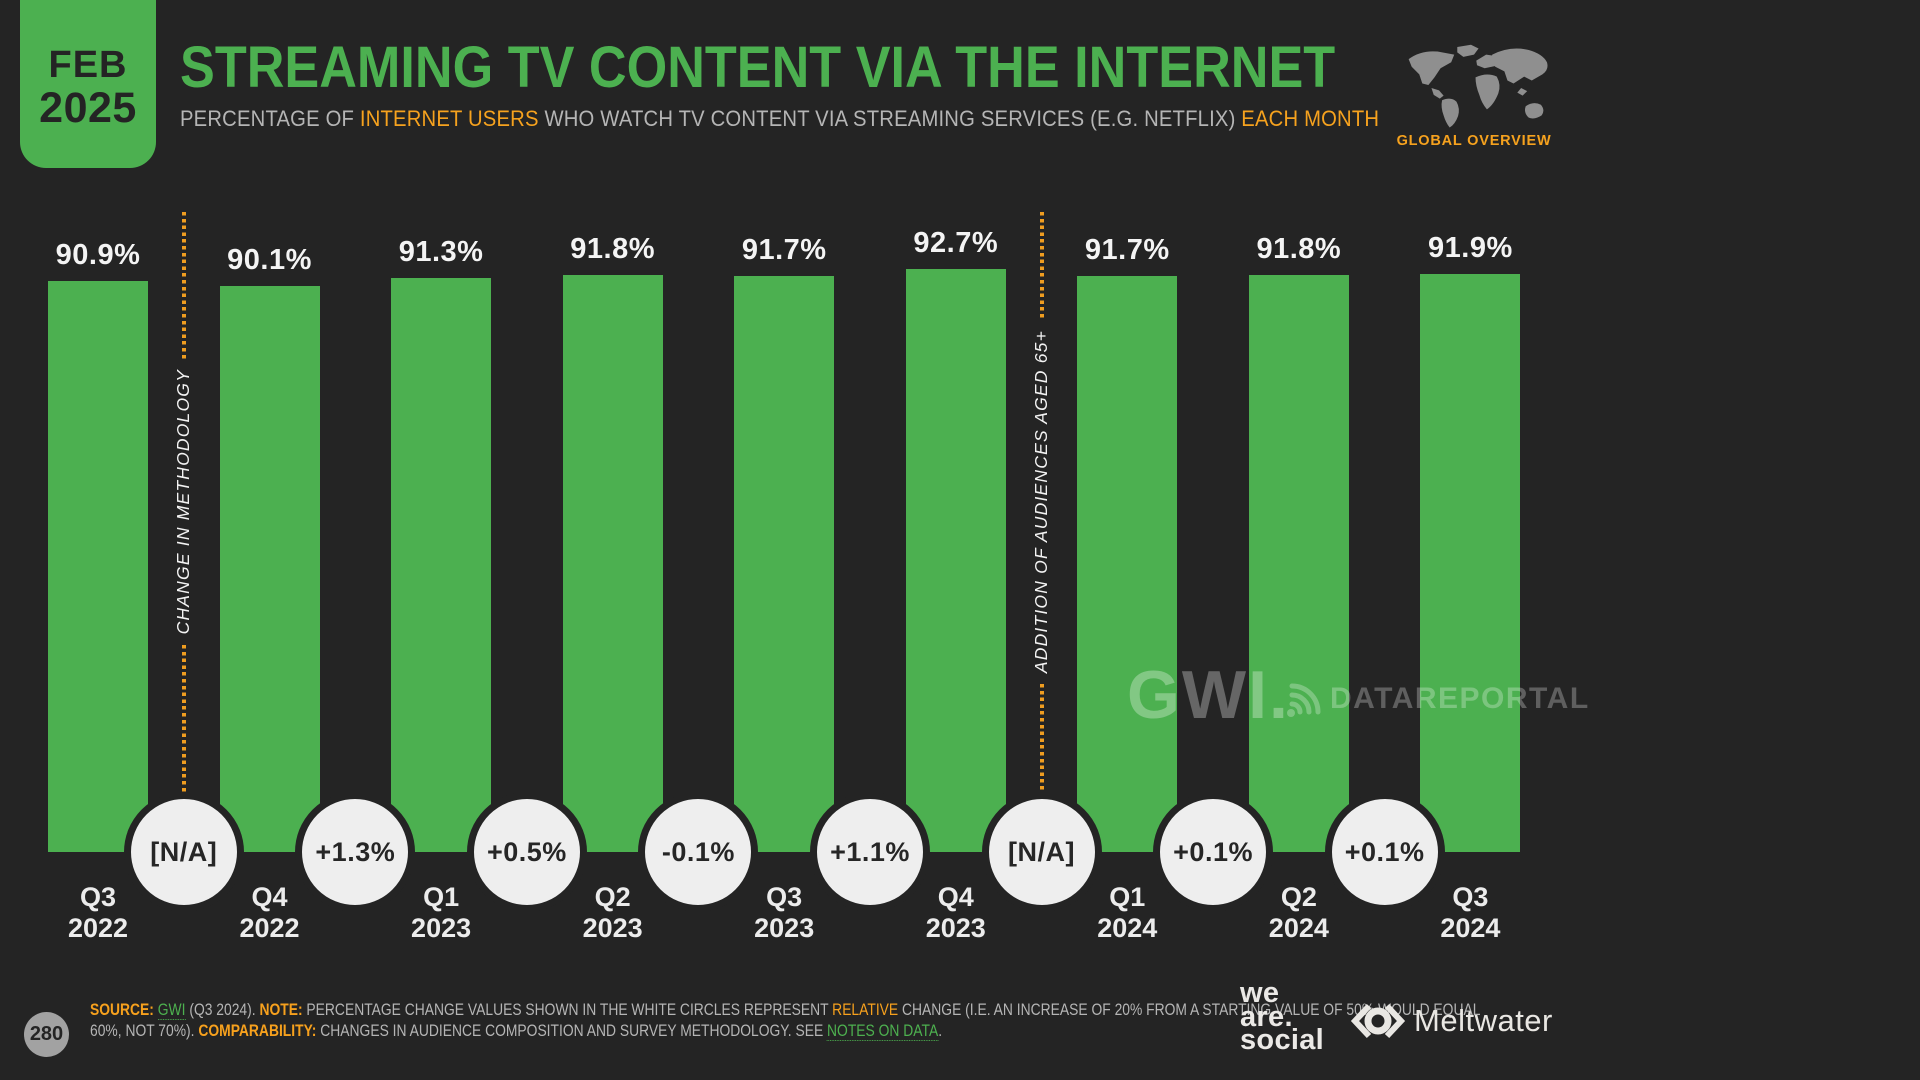  I want to click on change-circle: +1.1%, so click(869, 852).